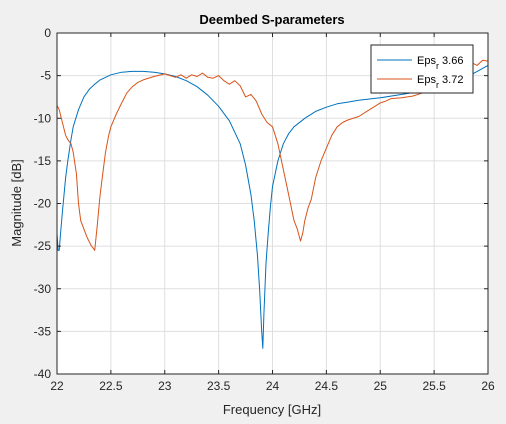 Image resolution: width=506 pixels, height=424 pixels. Describe the element at coordinates (434, 386) in the screenshot. I see `x-tick-label: 25.5` at that location.